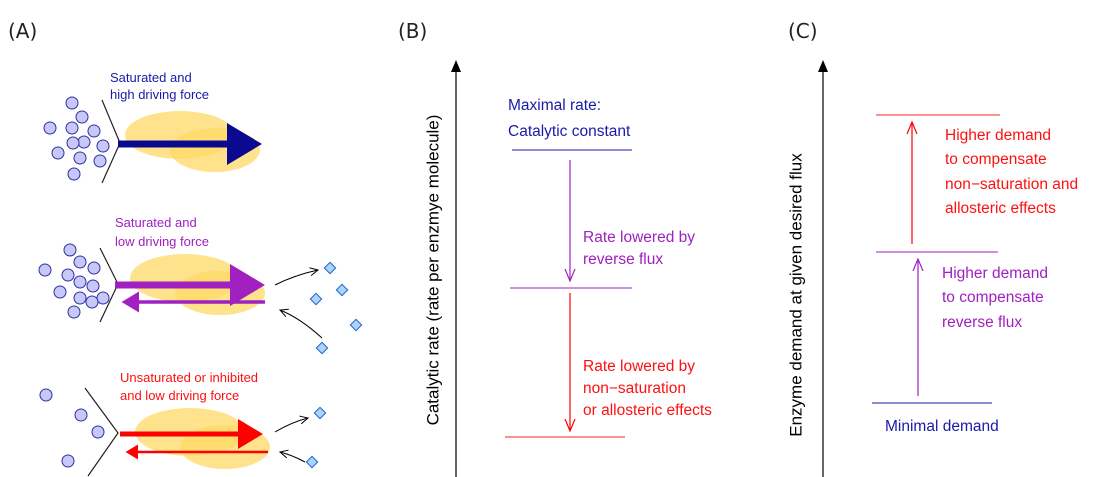  What do you see at coordinates (554, 105) in the screenshot?
I see `text: Maximal rate:` at bounding box center [554, 105].